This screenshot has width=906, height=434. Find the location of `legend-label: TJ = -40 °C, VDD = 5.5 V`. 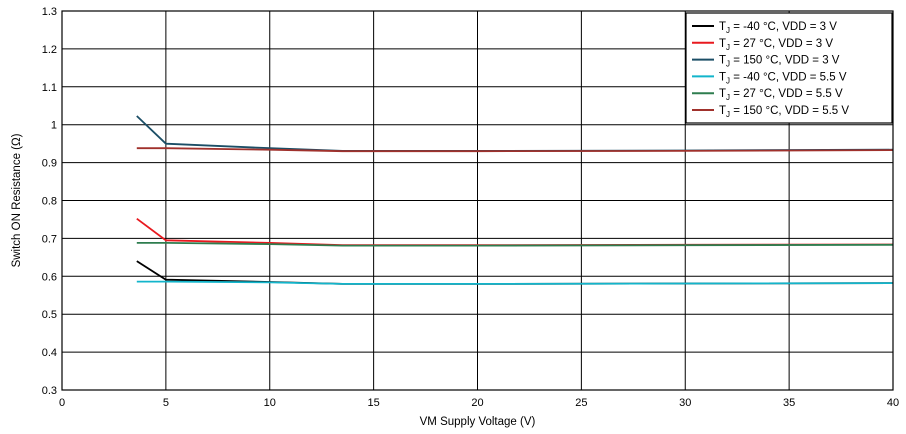

legend-label: TJ = -40 °C, VDD = 5.5 V is located at coordinates (783, 78).